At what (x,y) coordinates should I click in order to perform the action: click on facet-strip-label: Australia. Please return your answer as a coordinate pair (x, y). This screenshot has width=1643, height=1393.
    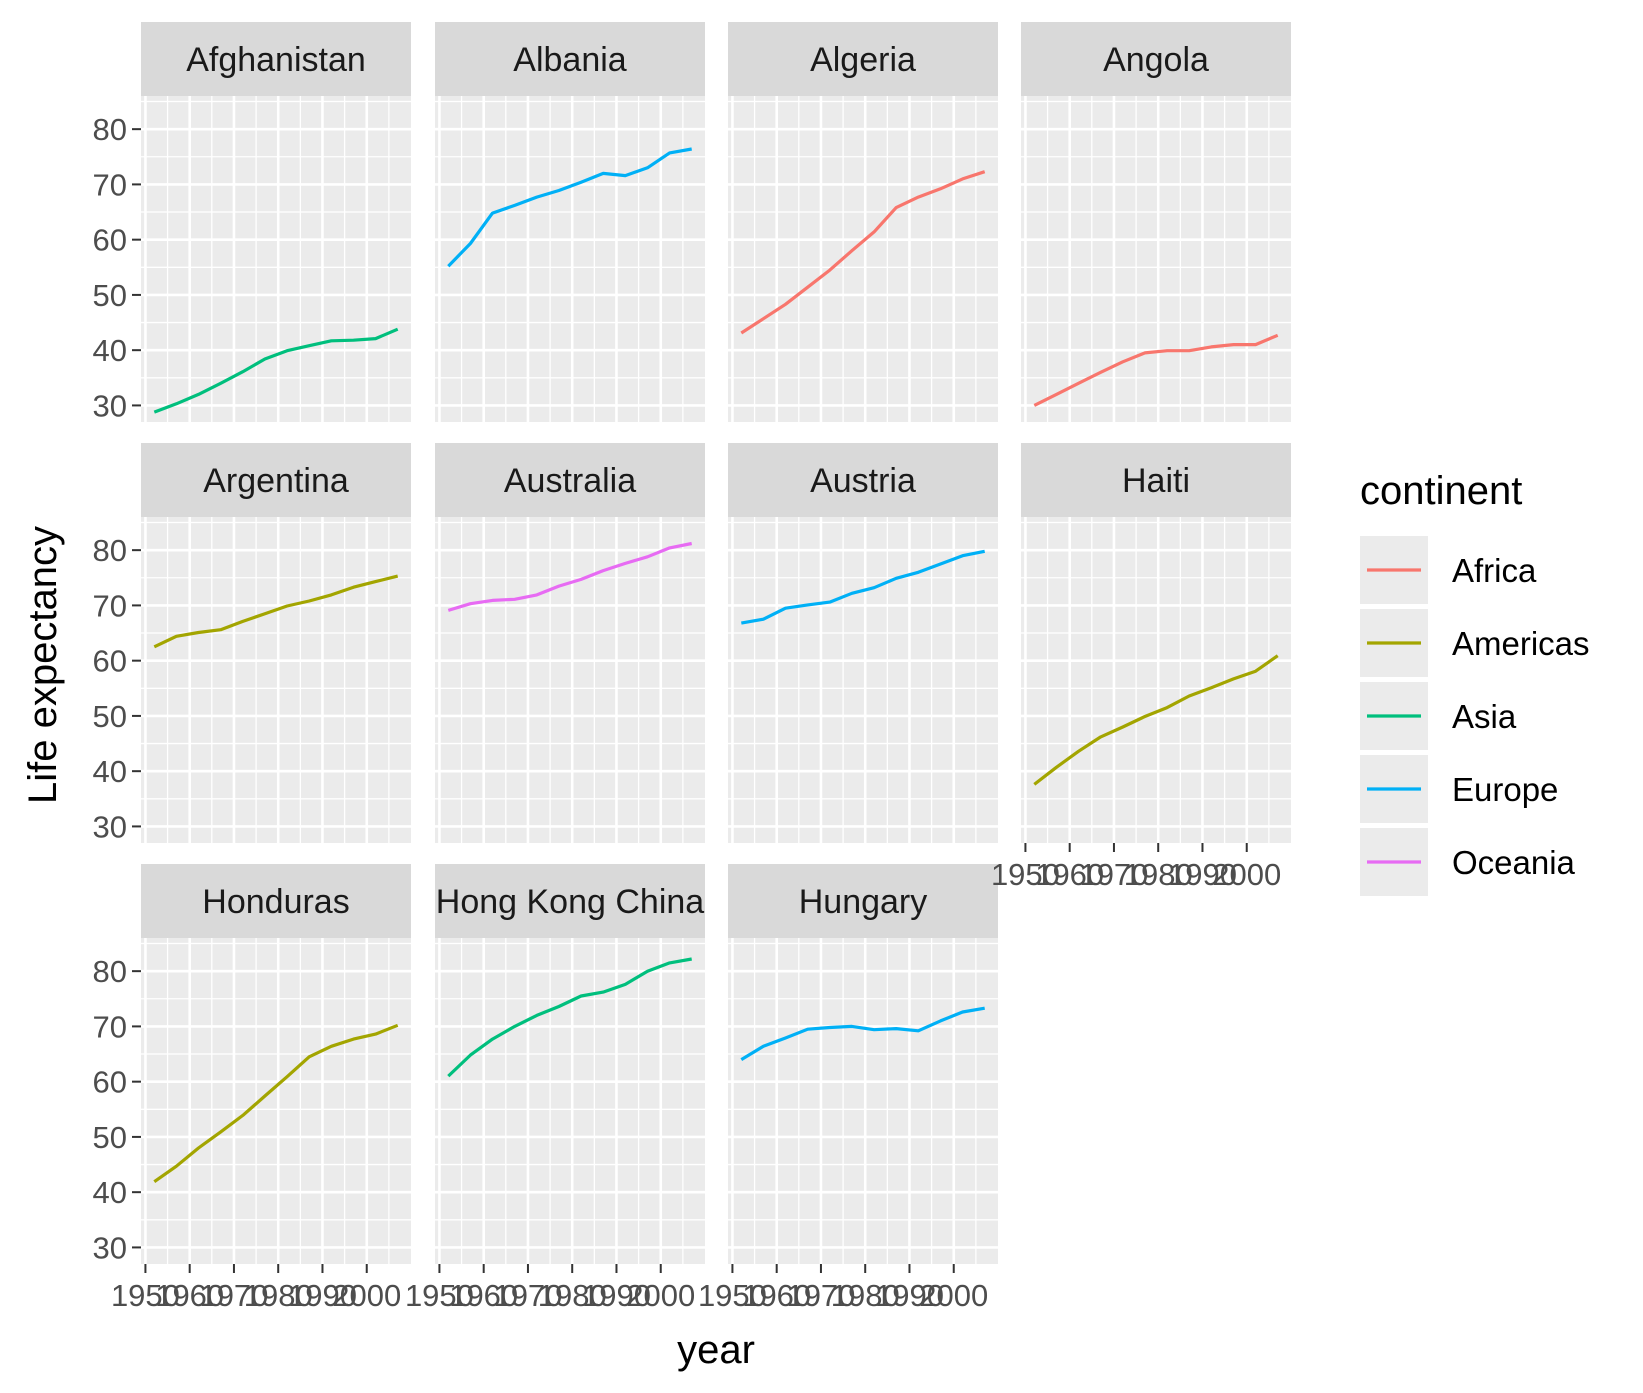
    Looking at the image, I should click on (570, 481).